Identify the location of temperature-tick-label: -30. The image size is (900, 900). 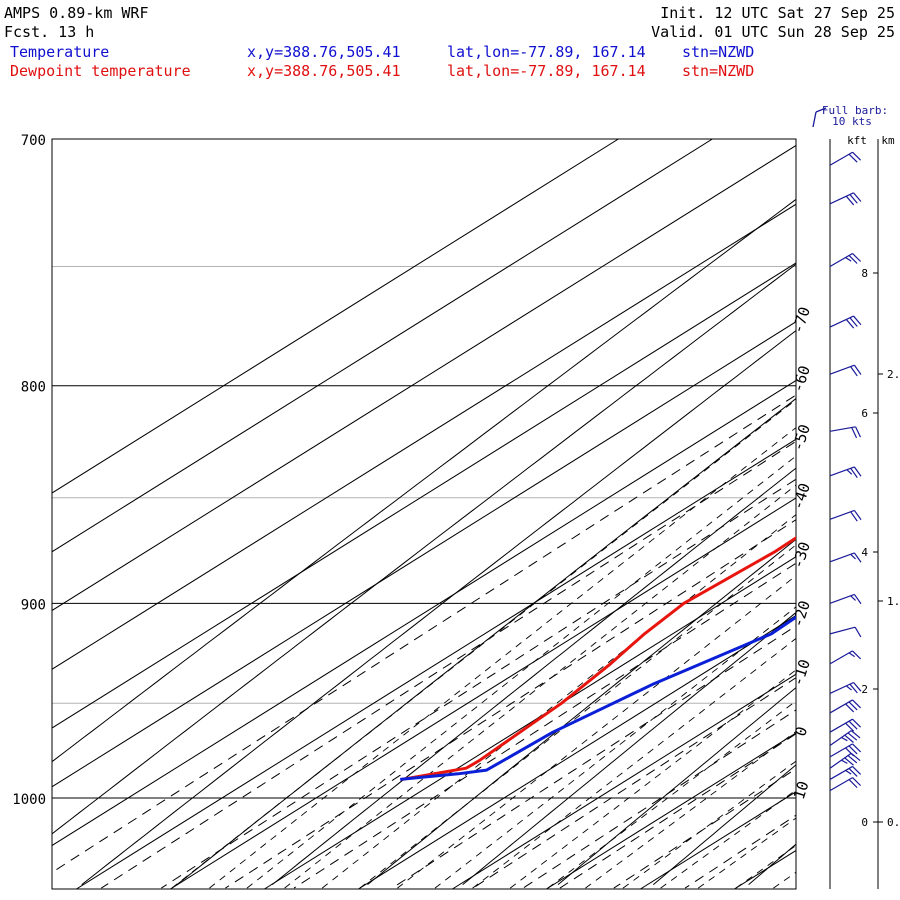
(800, 555).